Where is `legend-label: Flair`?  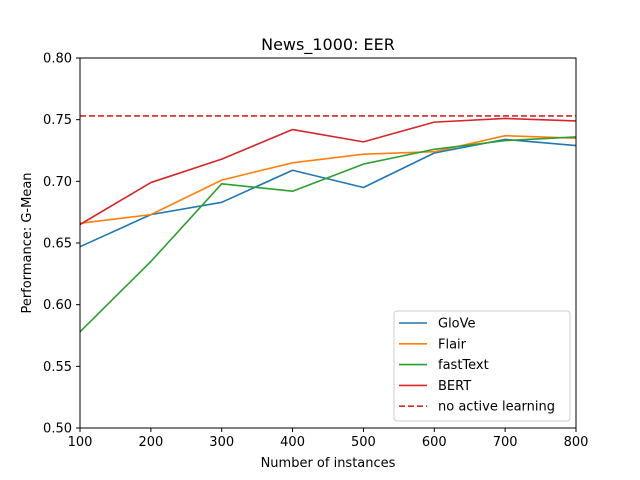
legend-label: Flair is located at coordinates (452, 344).